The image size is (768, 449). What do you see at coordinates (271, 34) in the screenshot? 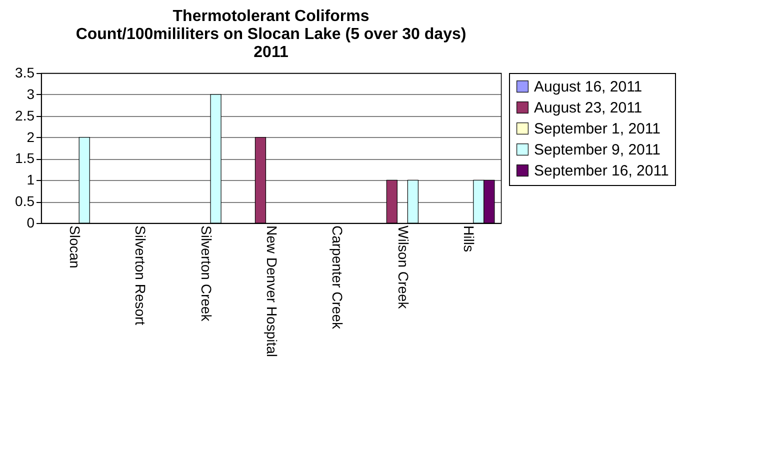
I see `chart-title: Thermotolerant Coliforms Count/100mililiters on Slocan Lake (5 over 30 days) 2011` at bounding box center [271, 34].